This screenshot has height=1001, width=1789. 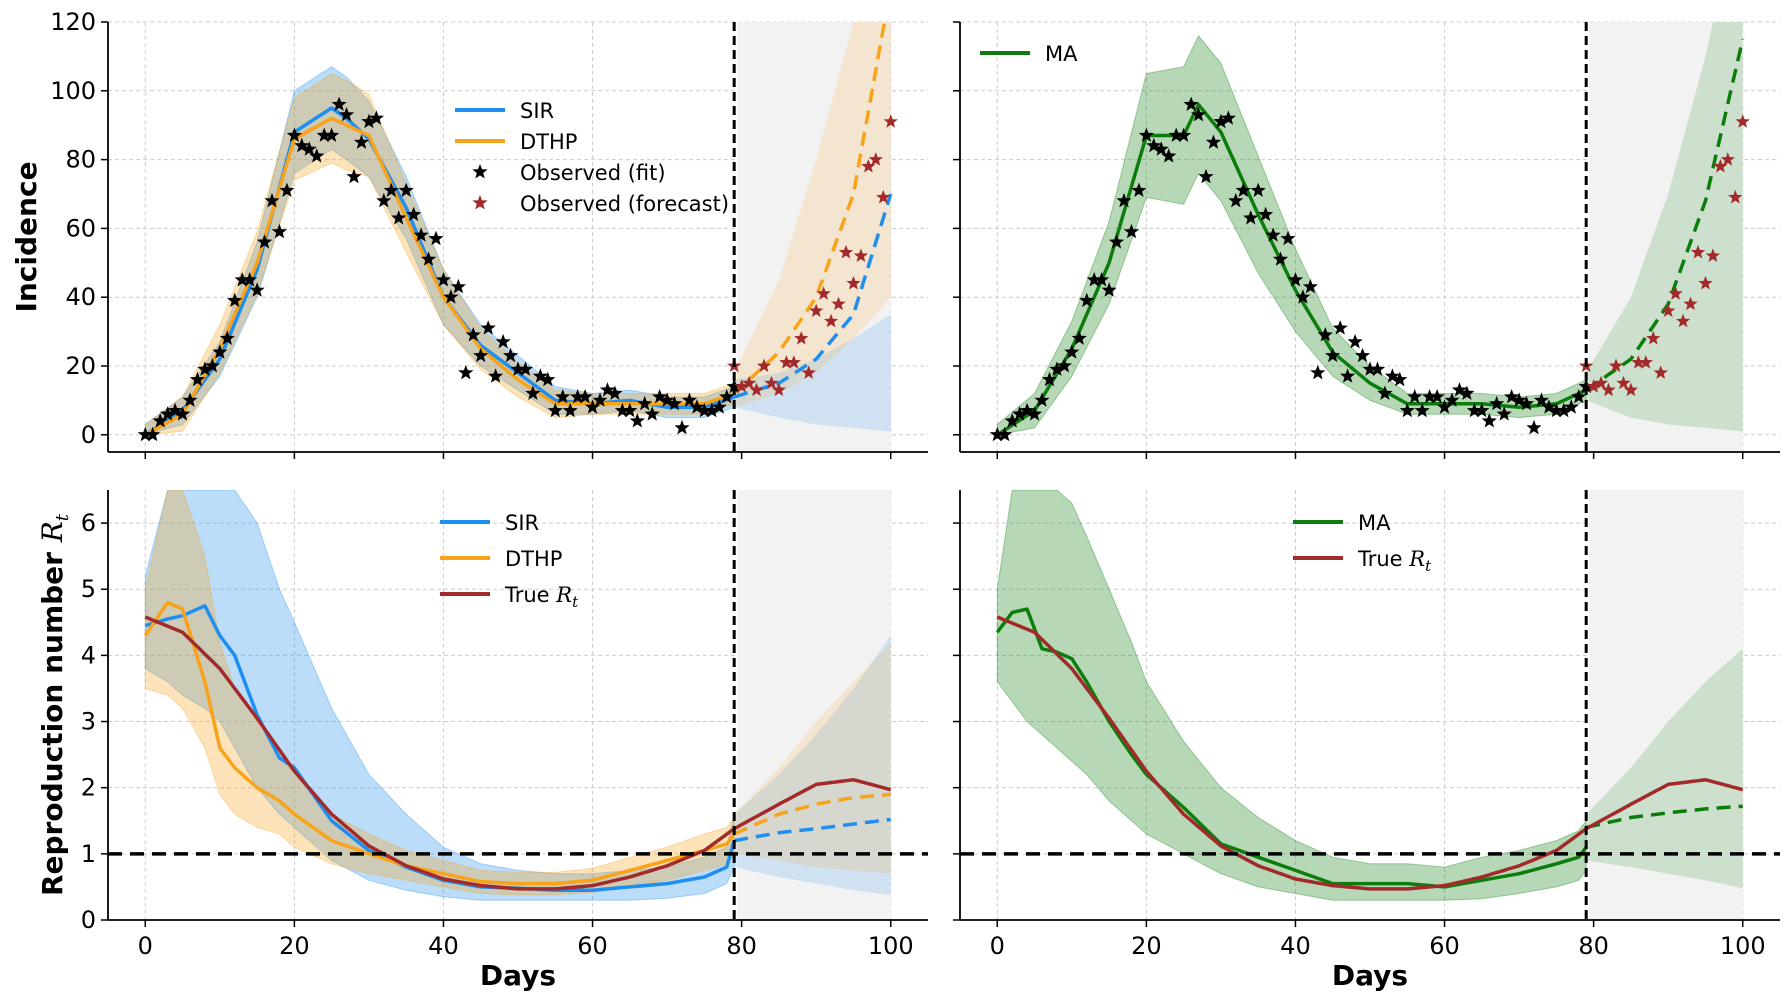 I want to click on legend-label: DTHP, so click(x=533, y=559).